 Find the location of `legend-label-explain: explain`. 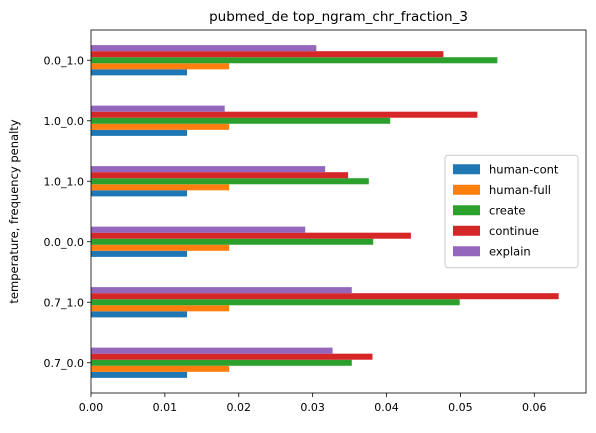

legend-label-explain: explain is located at coordinates (510, 251).